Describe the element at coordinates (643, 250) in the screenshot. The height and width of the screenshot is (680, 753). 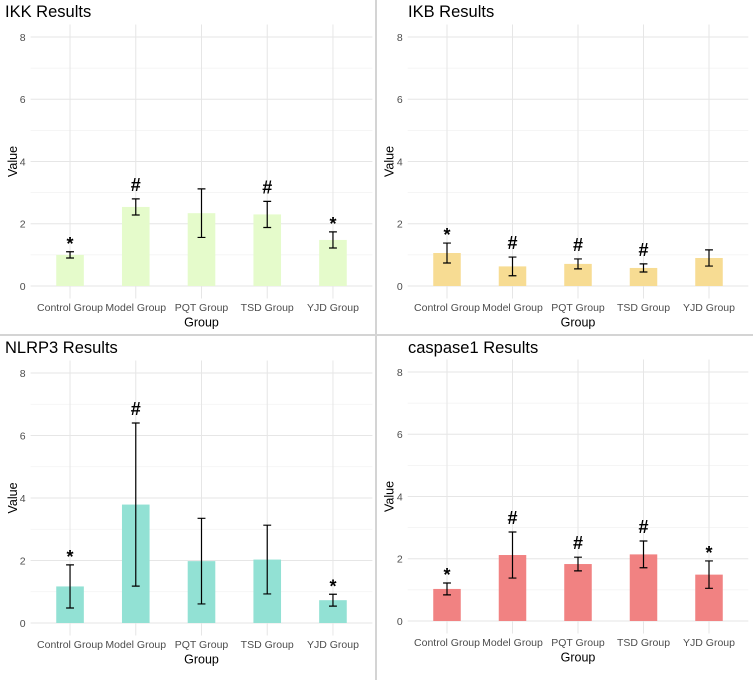
I see `ikb-results-significance-mark-tsd-group: #` at that location.